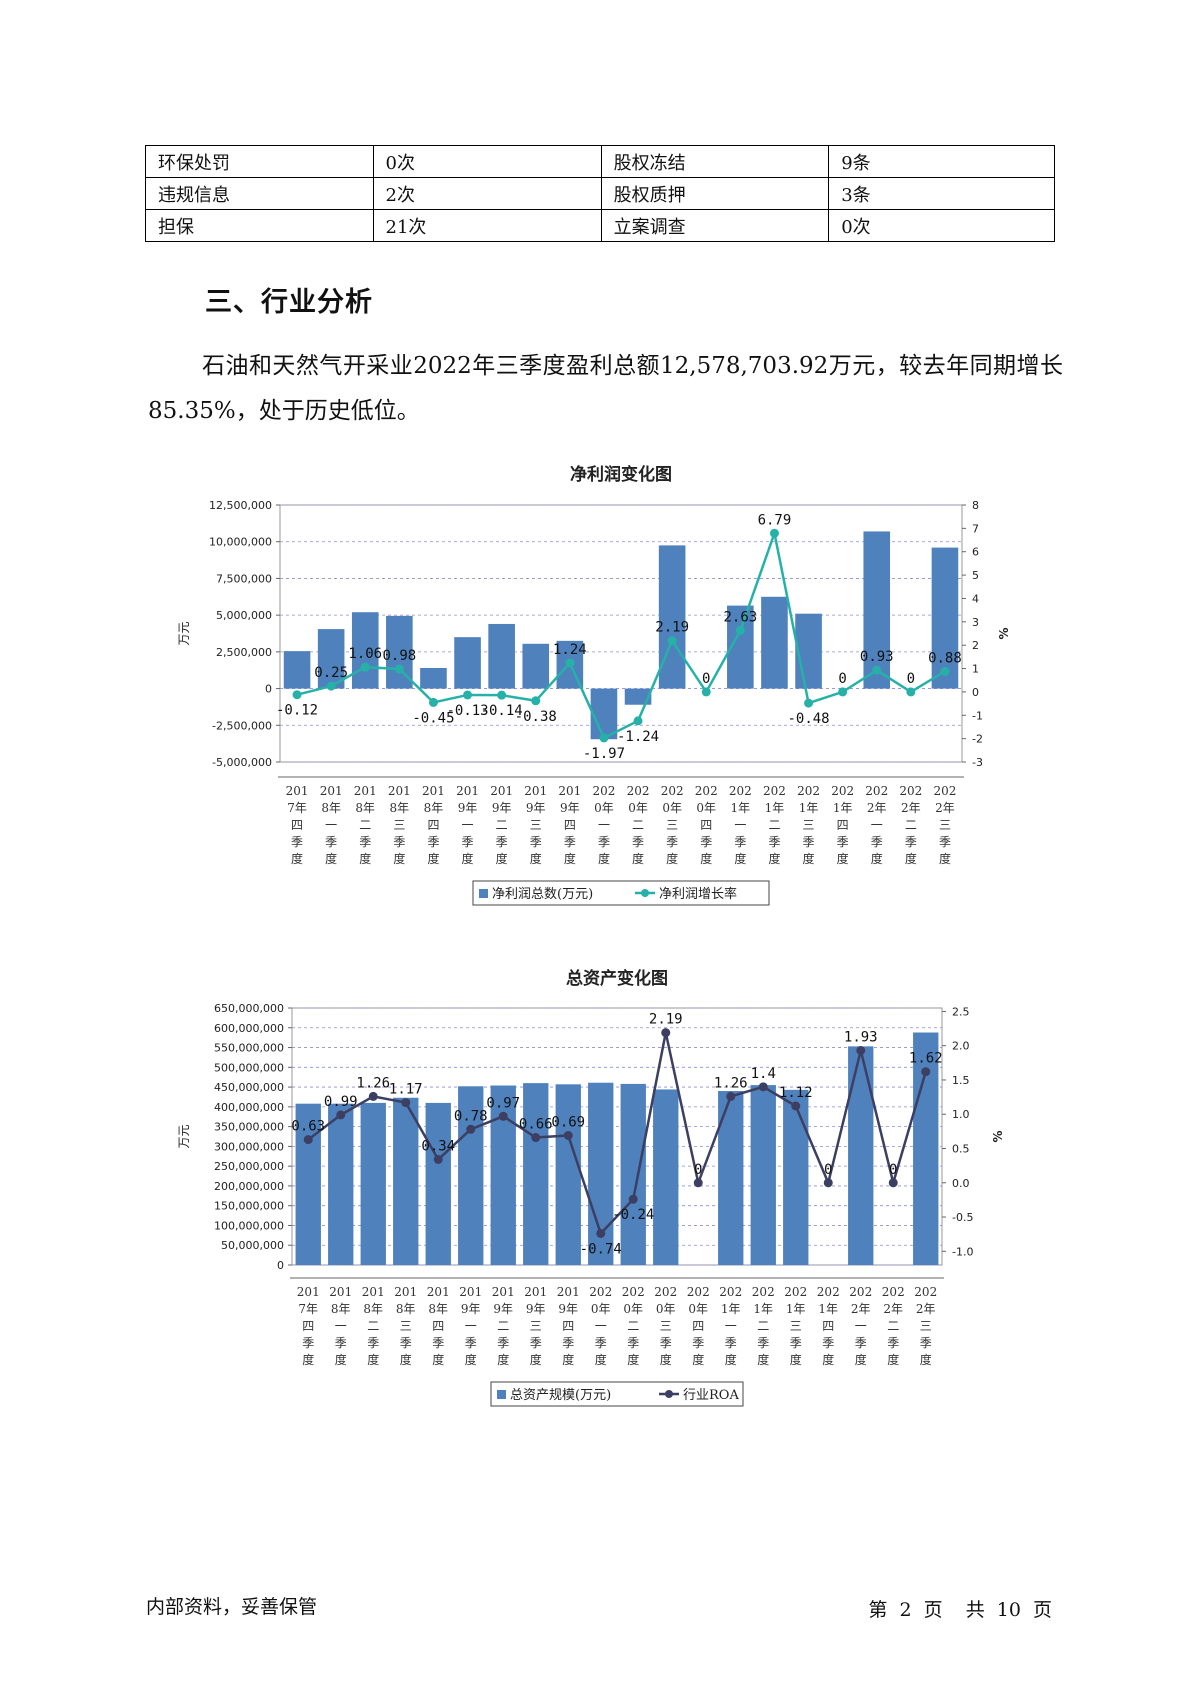 The width and height of the screenshot is (1191, 1684). I want to click on y2-tick-label: 4, so click(975, 598).